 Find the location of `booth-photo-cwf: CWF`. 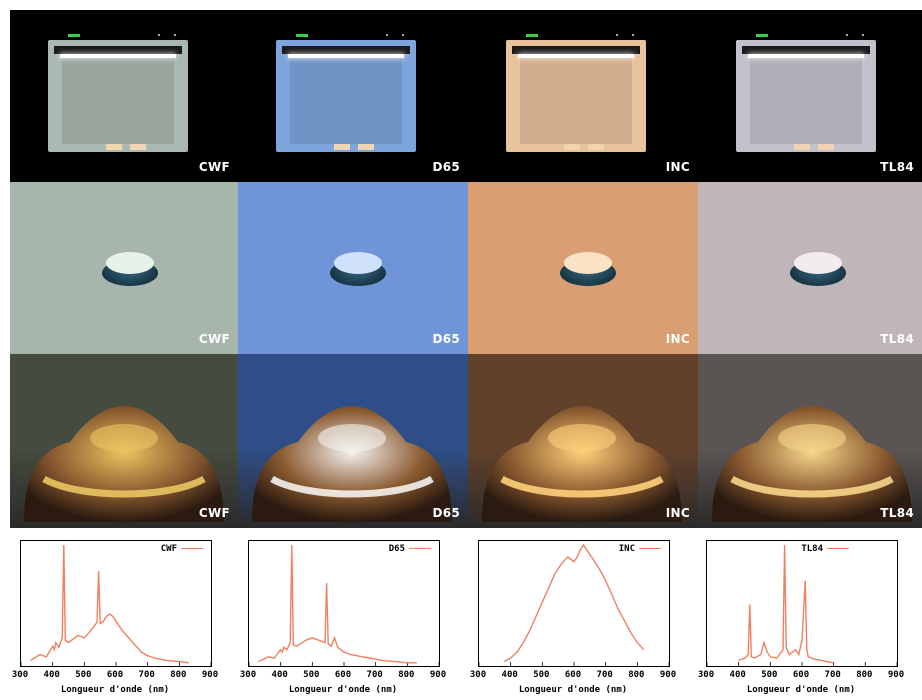

booth-photo-cwf: CWF is located at coordinates (124, 96).